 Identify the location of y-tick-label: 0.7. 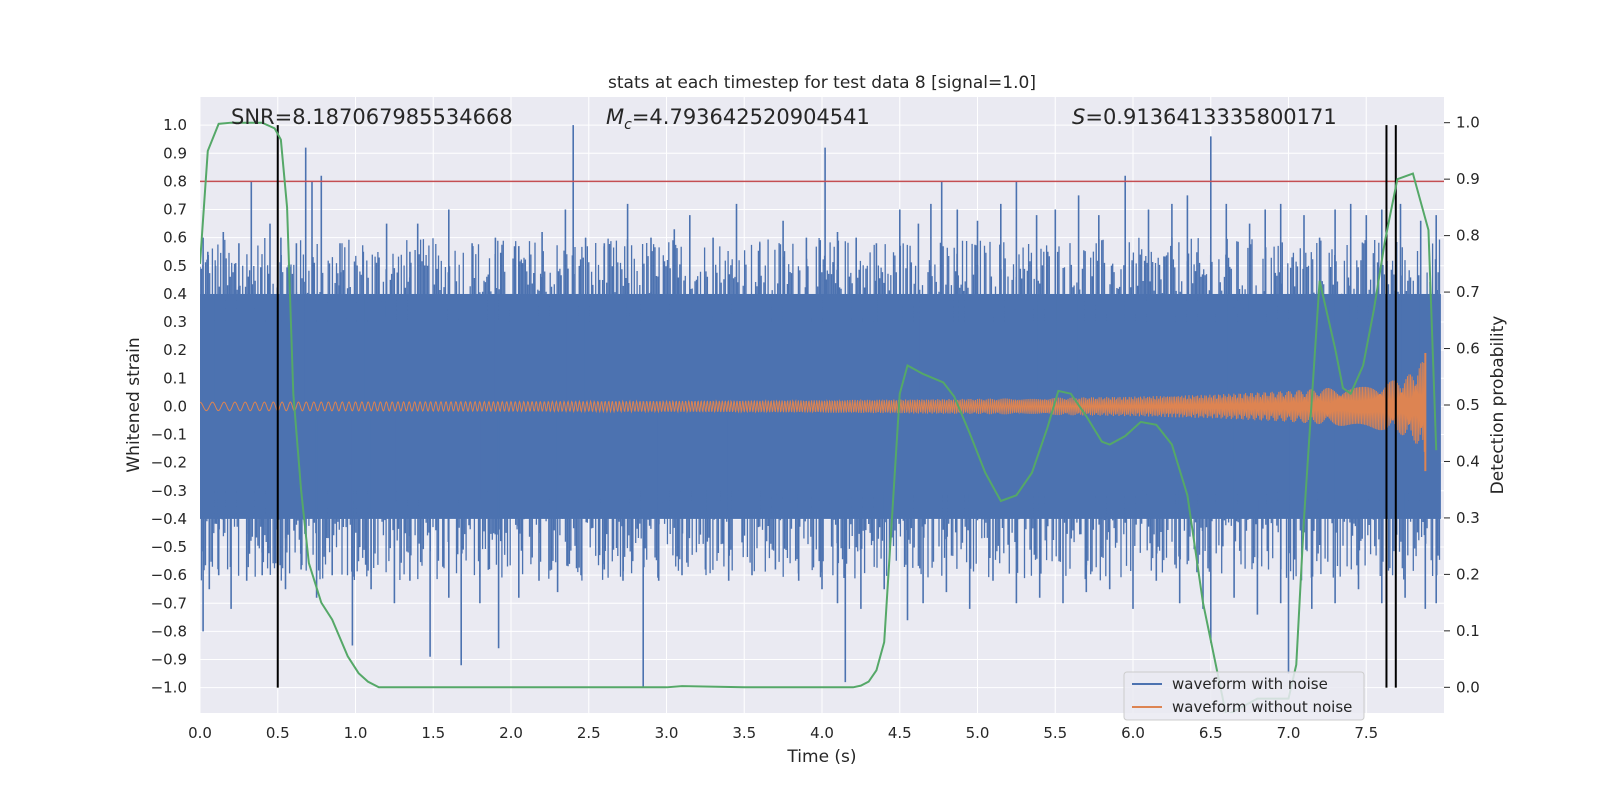
(175, 210).